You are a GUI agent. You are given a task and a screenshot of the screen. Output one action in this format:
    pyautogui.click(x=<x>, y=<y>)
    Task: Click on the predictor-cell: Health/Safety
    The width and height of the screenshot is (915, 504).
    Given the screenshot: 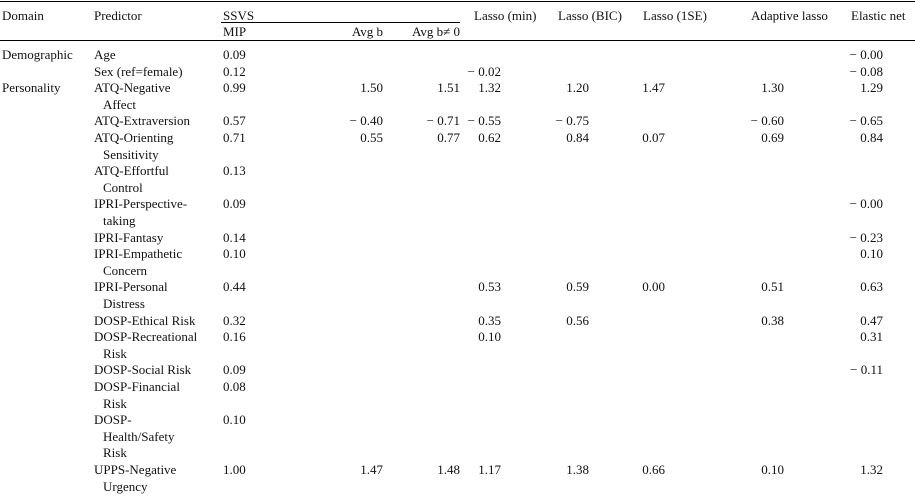 What is the action you would take?
    pyautogui.click(x=139, y=436)
    